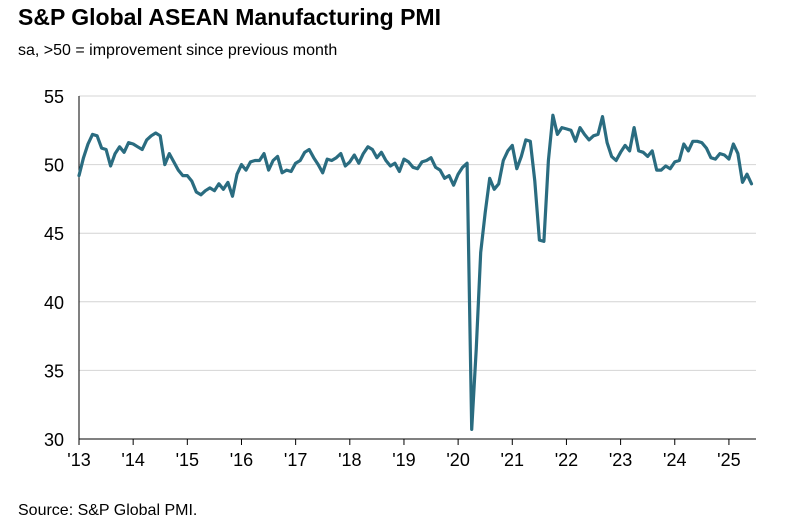 This screenshot has width=785, height=532. Describe the element at coordinates (54, 440) in the screenshot. I see `y-tick-label: 30` at that location.